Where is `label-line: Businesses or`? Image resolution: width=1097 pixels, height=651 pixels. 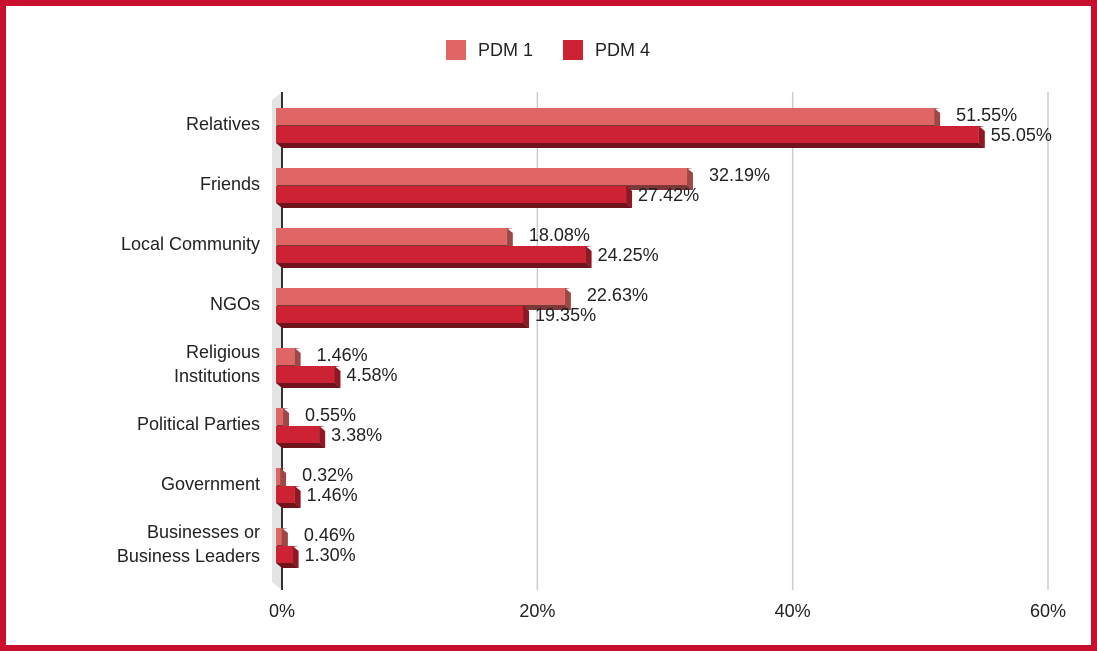 label-line: Businesses or is located at coordinates (203, 532).